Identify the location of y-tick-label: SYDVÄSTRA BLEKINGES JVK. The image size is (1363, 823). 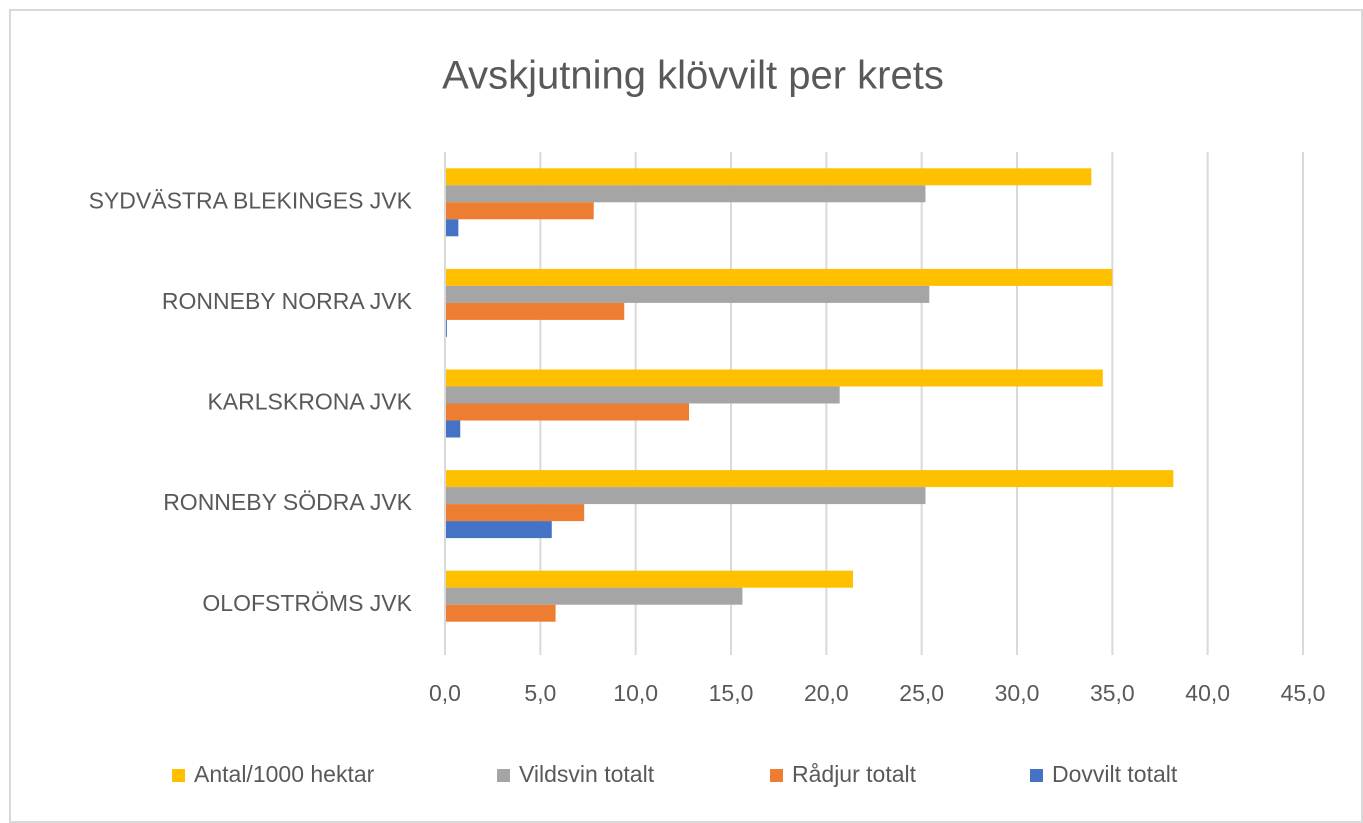
(251, 200).